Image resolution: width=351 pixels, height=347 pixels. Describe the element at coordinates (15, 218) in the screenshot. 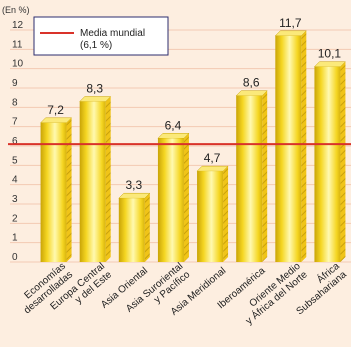

I see `y-tick-label: 2` at that location.